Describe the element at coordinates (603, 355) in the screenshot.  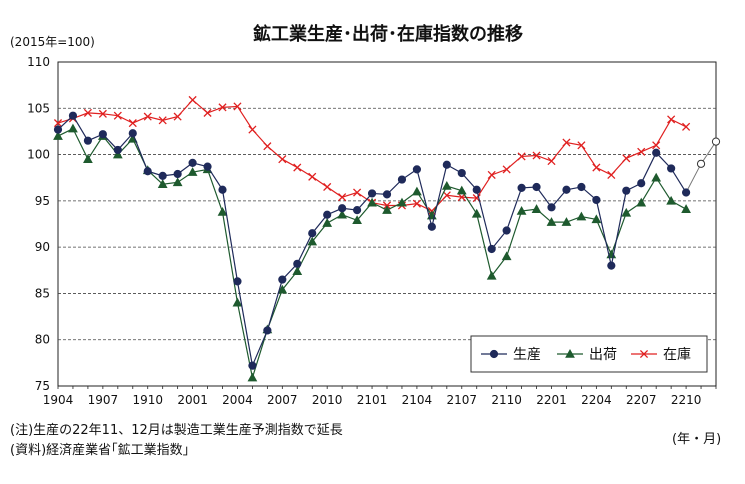
I see `legend-label: 出荷` at that location.